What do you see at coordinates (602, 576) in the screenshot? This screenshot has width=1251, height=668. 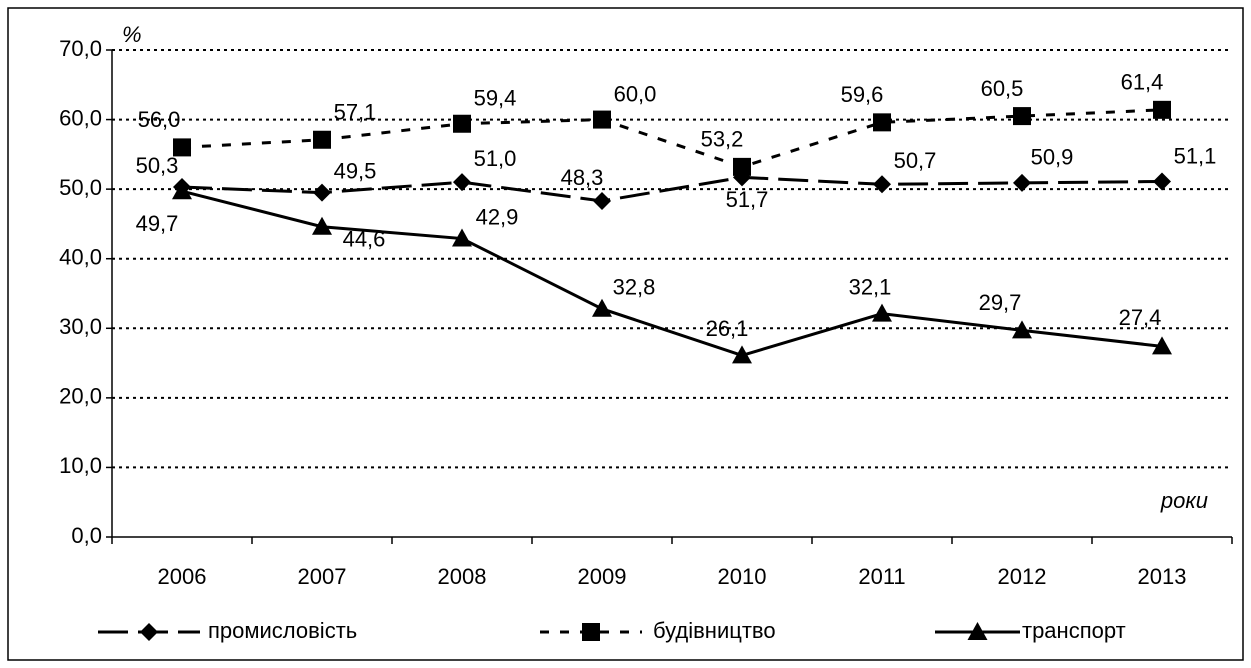 I see `x-tick-label: 2009` at bounding box center [602, 576].